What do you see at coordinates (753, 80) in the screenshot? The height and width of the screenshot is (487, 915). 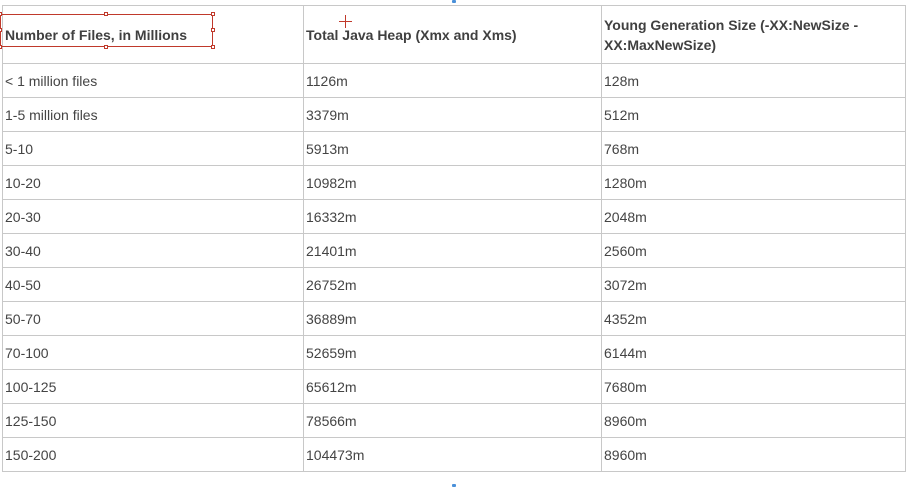 I see `cell-young-gen: 128m` at bounding box center [753, 80].